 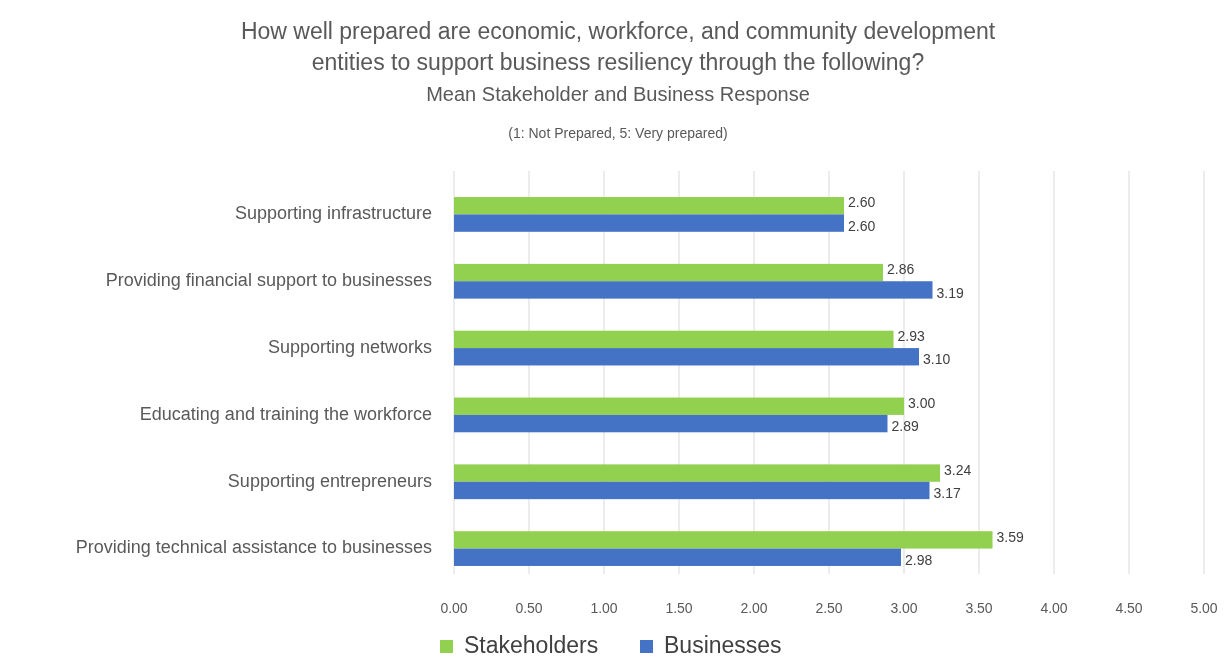 What do you see at coordinates (329, 480) in the screenshot?
I see `y-tick-label: Supporting entrepreneurs` at bounding box center [329, 480].